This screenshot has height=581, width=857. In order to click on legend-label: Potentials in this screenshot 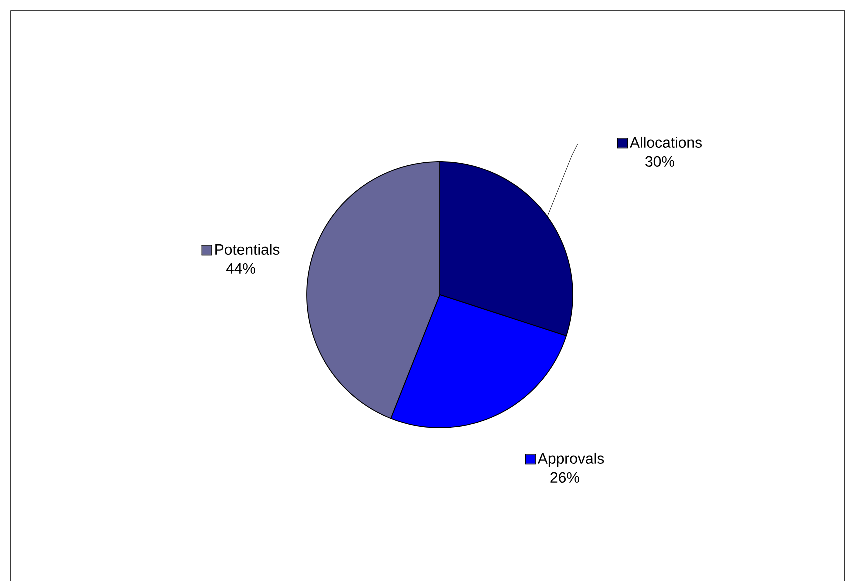, I will do `click(248, 250)`.